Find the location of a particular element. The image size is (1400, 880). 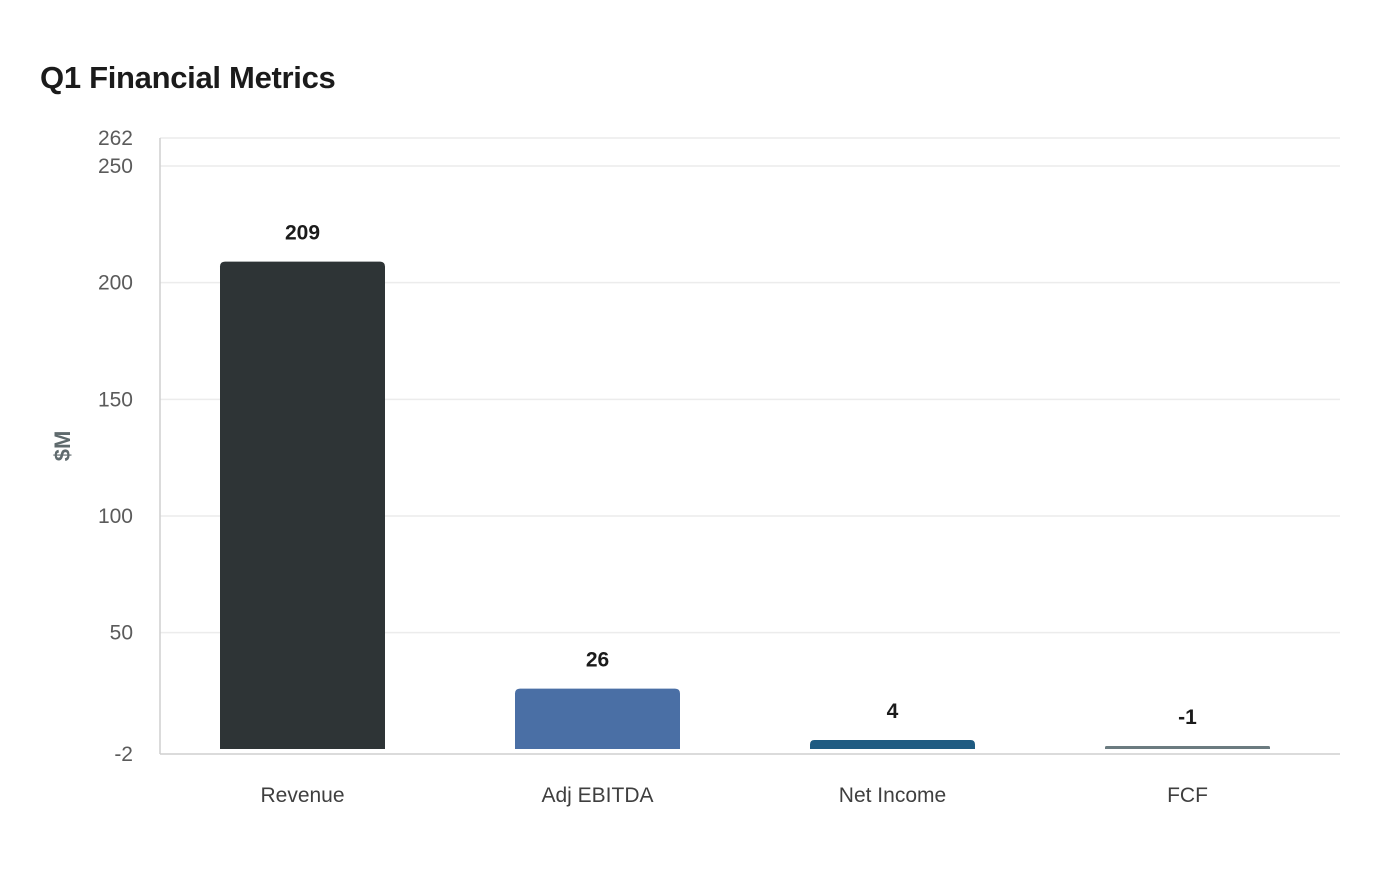

x-tick-label: Revenue is located at coordinates (302, 795).